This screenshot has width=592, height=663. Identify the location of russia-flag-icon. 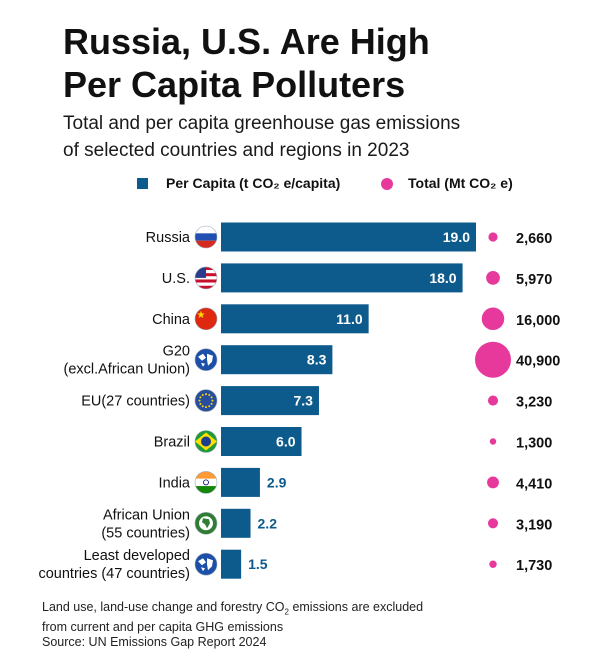
(206, 237).